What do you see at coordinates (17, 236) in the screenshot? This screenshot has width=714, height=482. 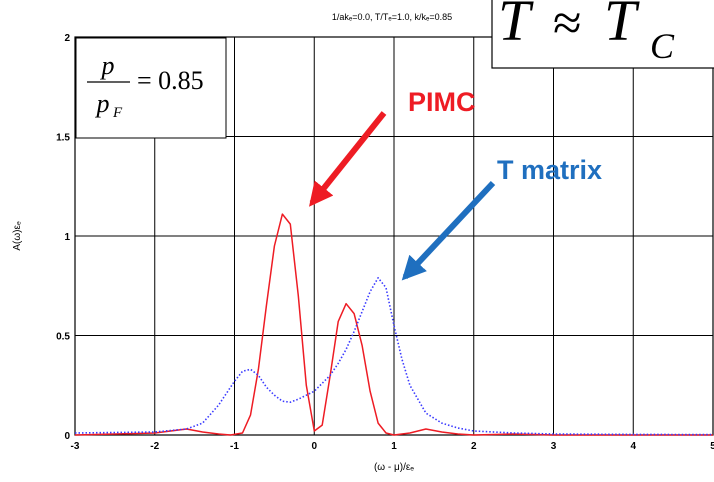 I see `y-axis-label: A(ω)εₑ` at bounding box center [17, 236].